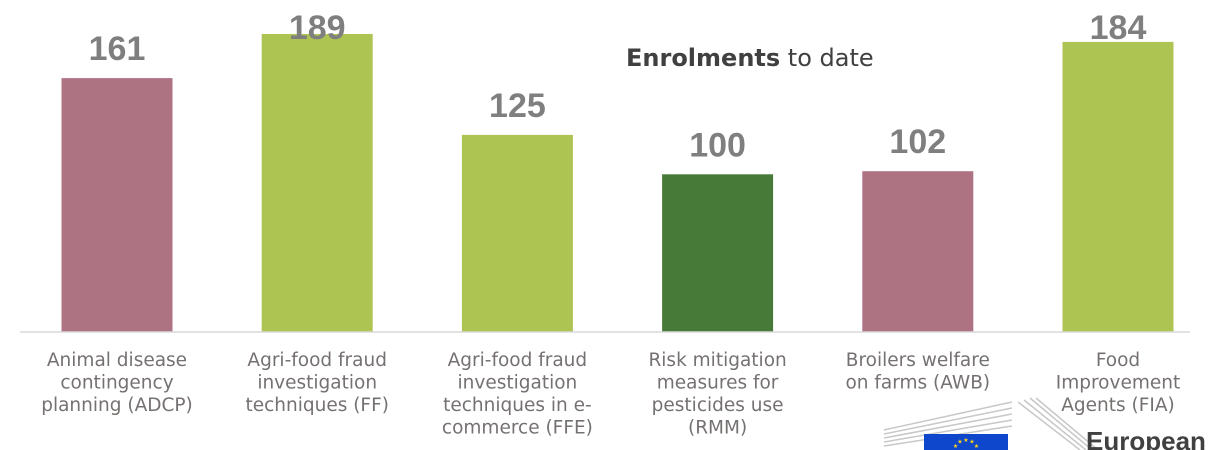  Describe the element at coordinates (718, 405) in the screenshot. I see `category-label-line: pesticides use` at that location.